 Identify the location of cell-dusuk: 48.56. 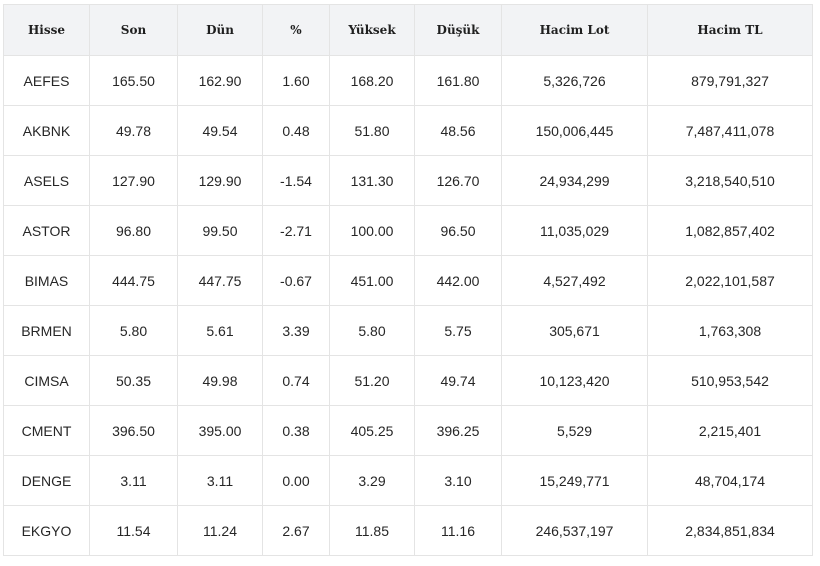
(458, 130).